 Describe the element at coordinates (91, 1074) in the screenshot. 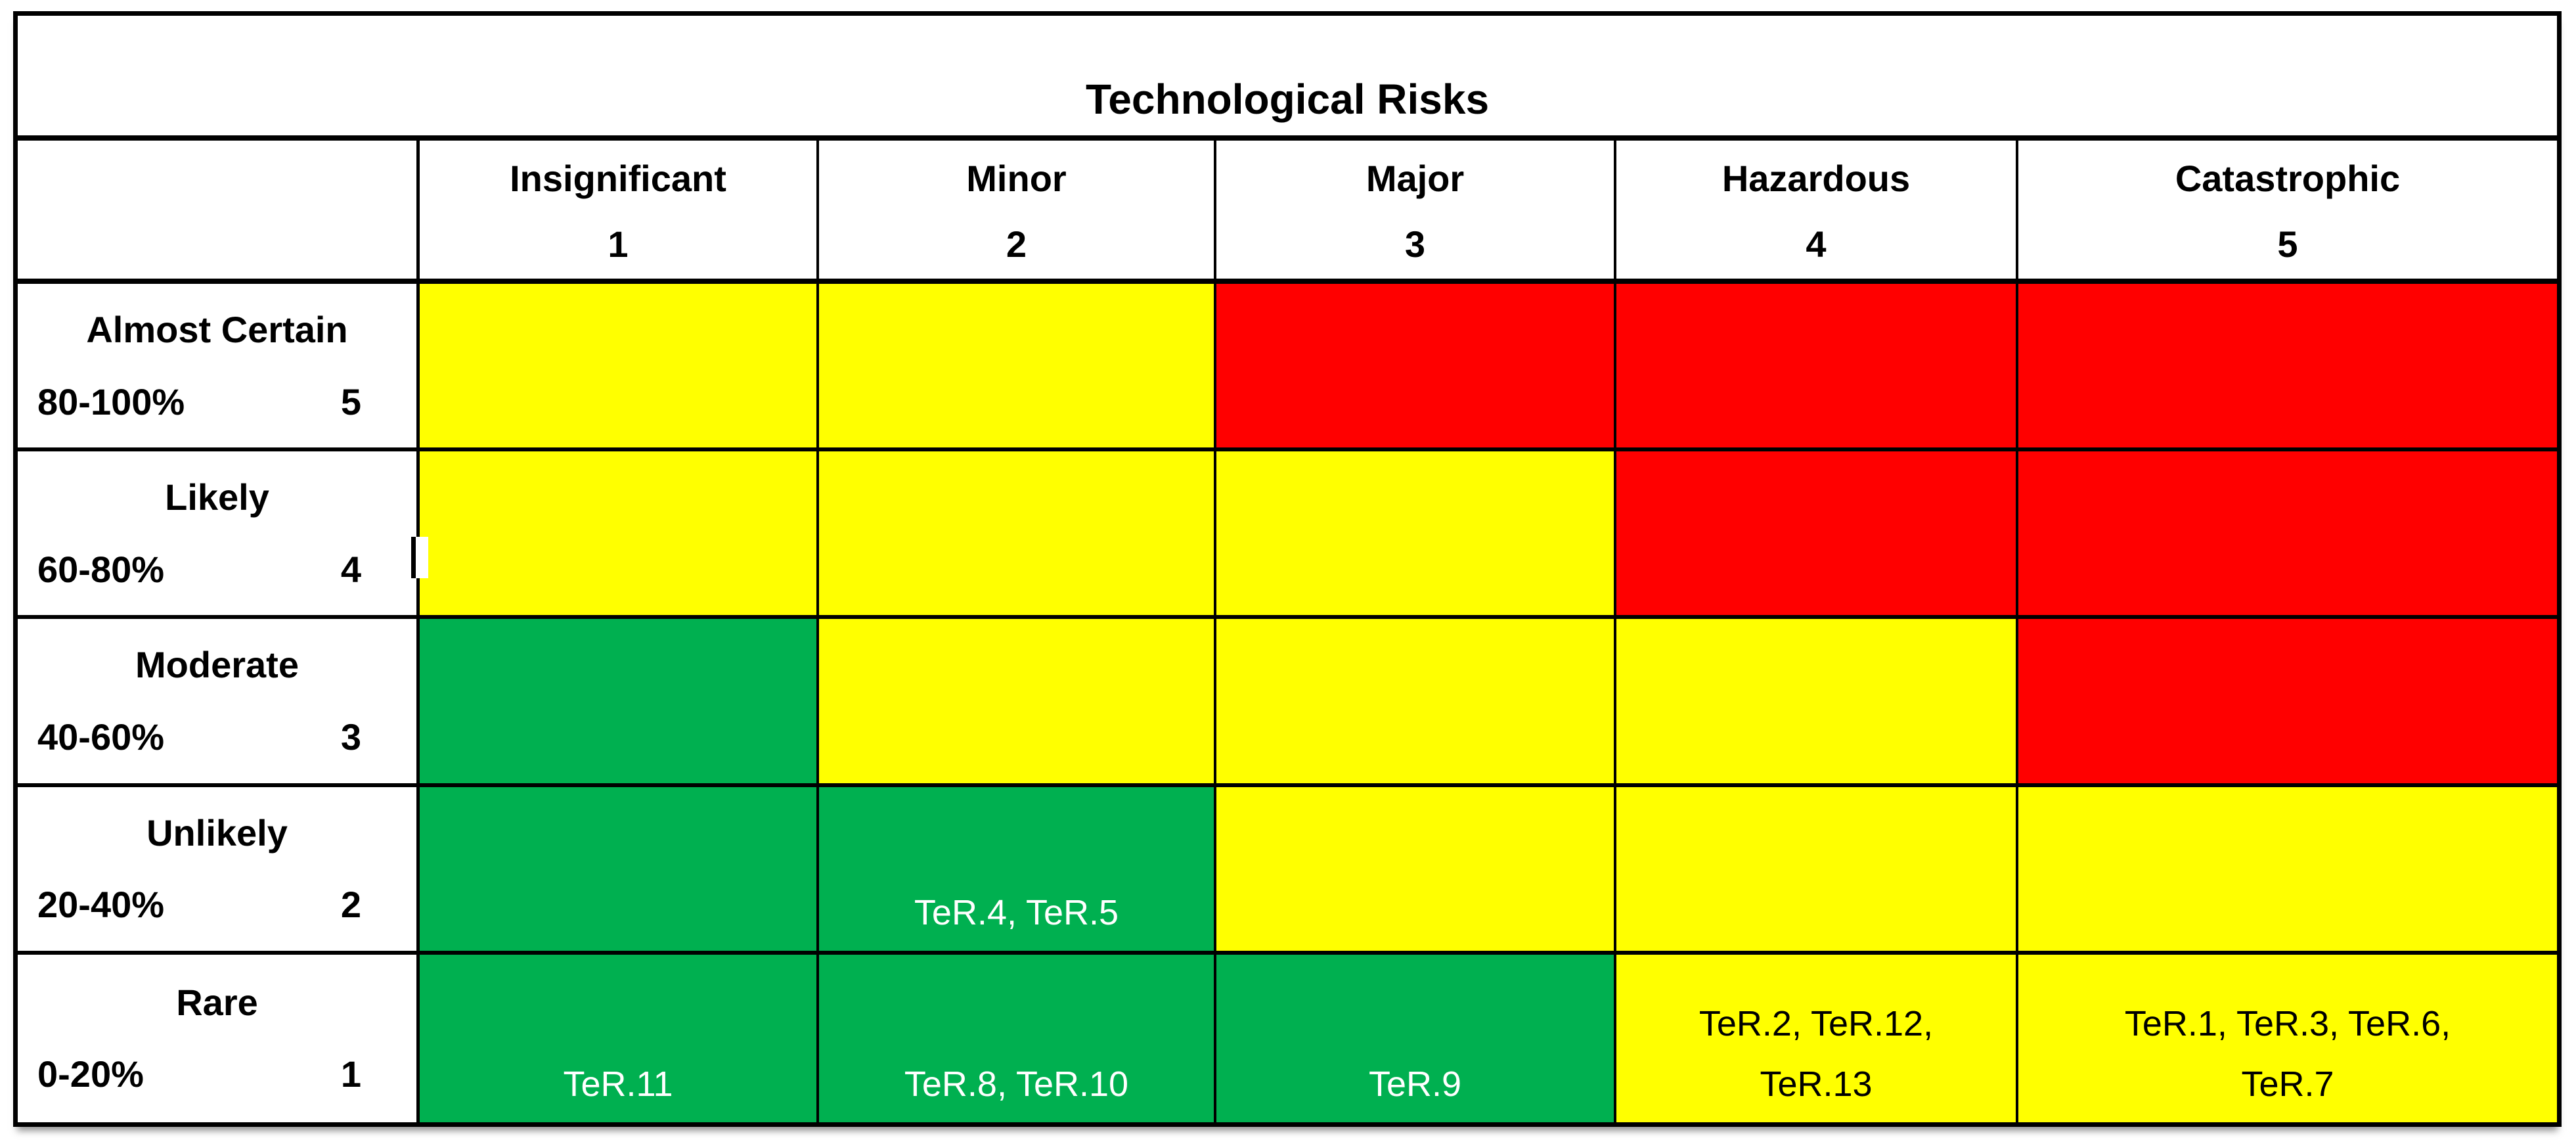

I see `row-probability-range: 0-20%` at that location.